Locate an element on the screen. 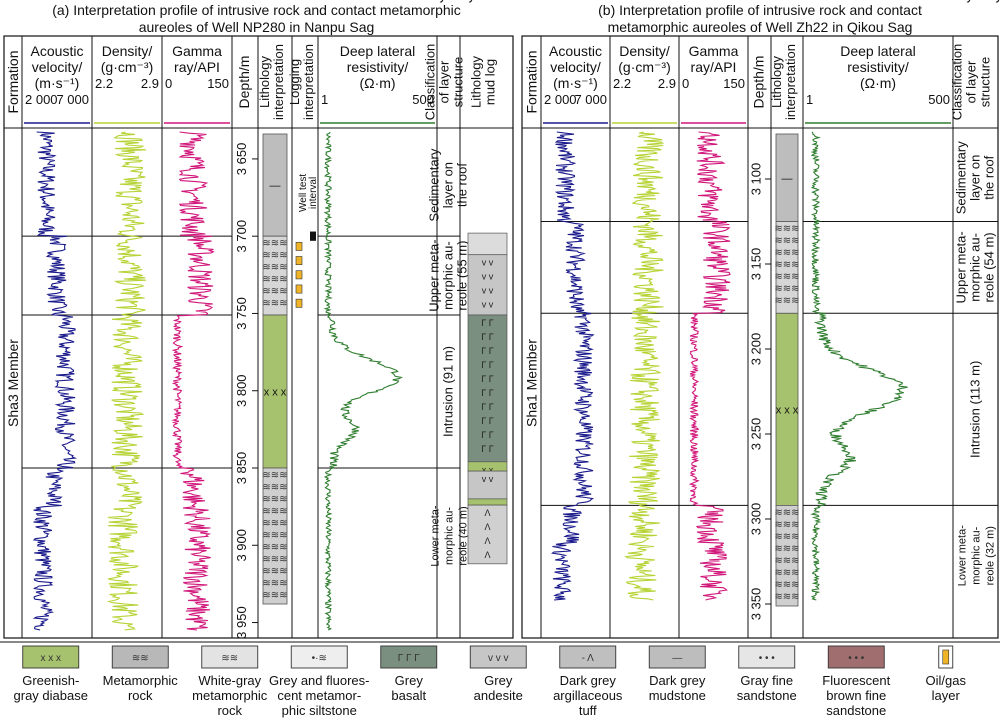 The image size is (1000, 723). classification-header: of layer is located at coordinates (444, 81).